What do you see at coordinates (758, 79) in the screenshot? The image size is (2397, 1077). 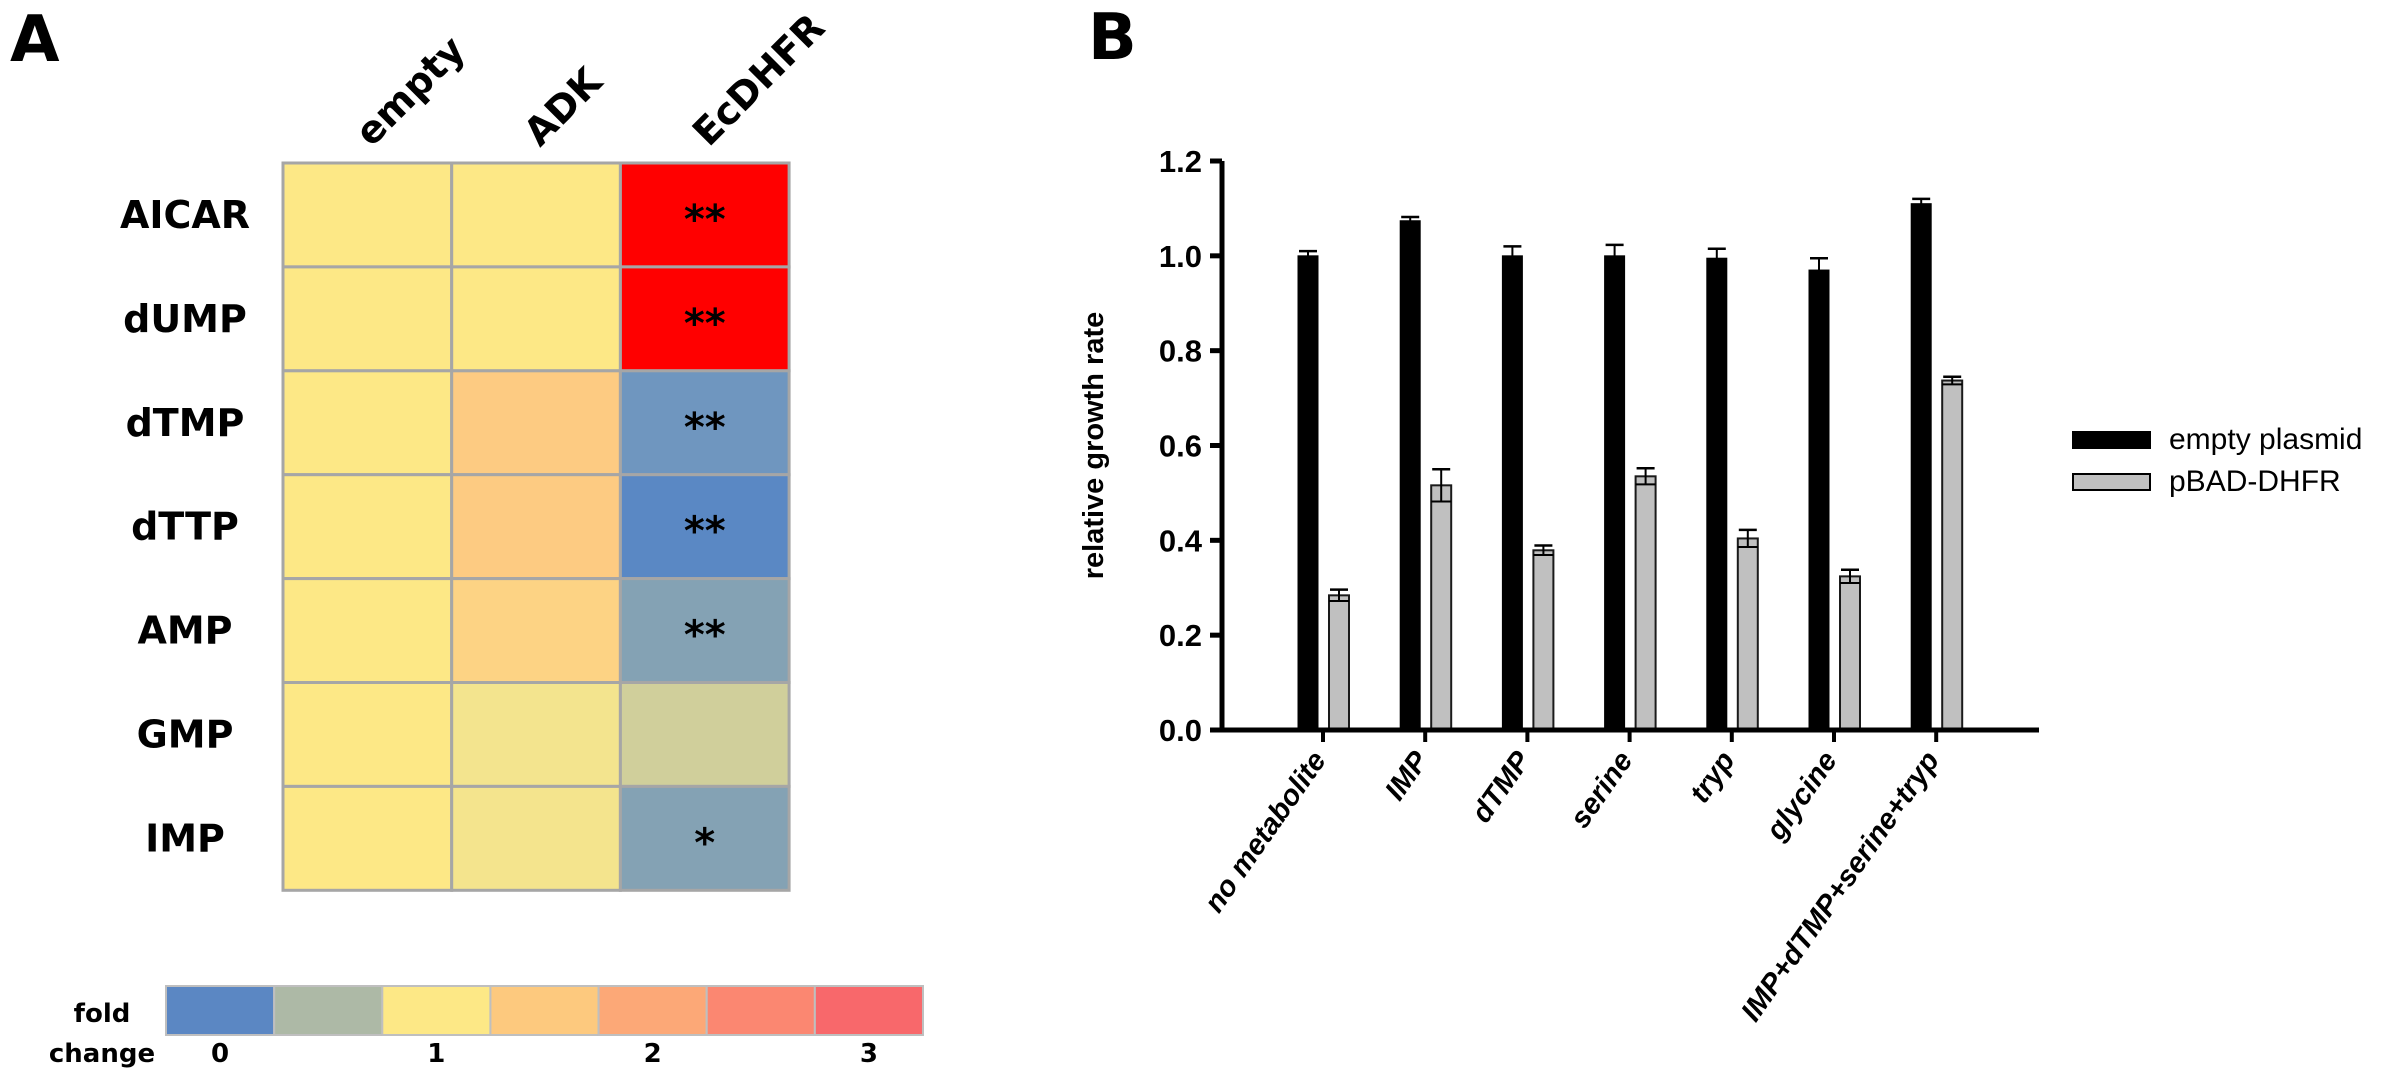 I see `column-header: EcDHFR` at bounding box center [758, 79].